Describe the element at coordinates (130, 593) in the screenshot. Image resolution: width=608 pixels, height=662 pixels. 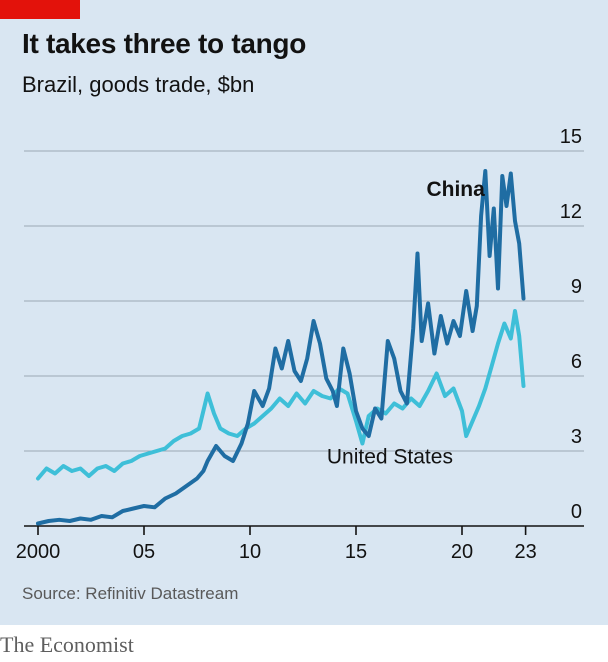
I see `source-note: Source: Refinitiv Datastream` at that location.